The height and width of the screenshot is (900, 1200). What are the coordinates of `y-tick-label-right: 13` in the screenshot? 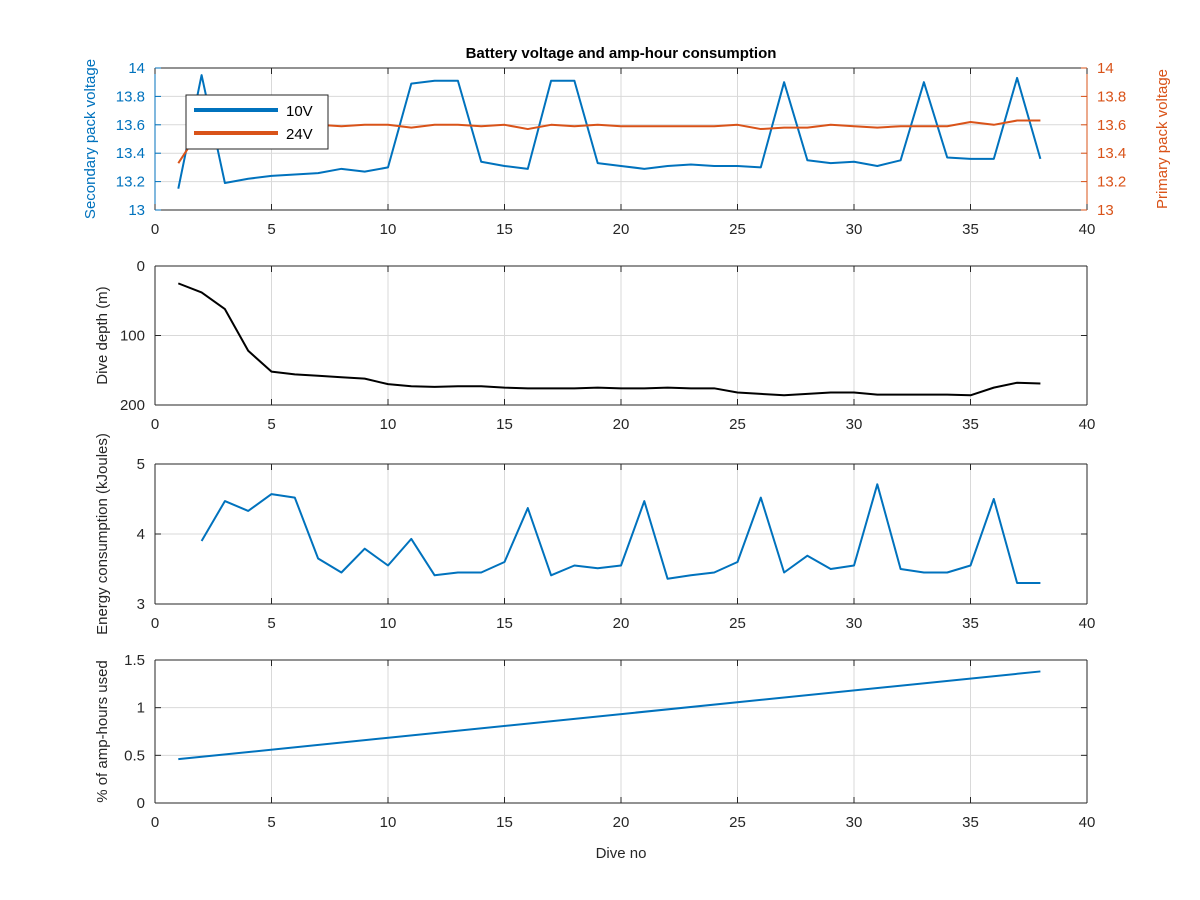 It's located at (1105, 210).